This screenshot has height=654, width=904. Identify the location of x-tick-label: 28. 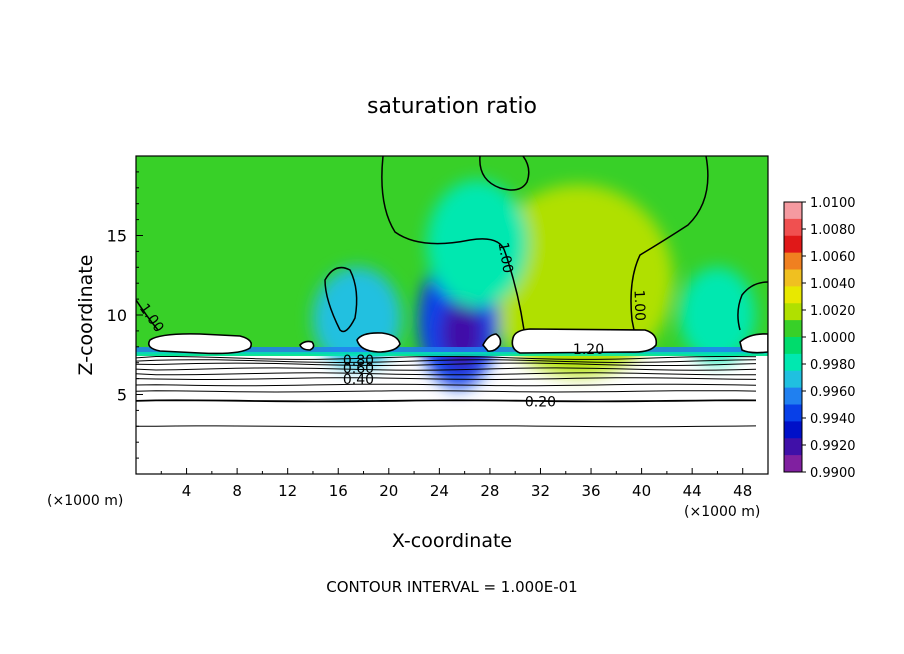
(489, 491).